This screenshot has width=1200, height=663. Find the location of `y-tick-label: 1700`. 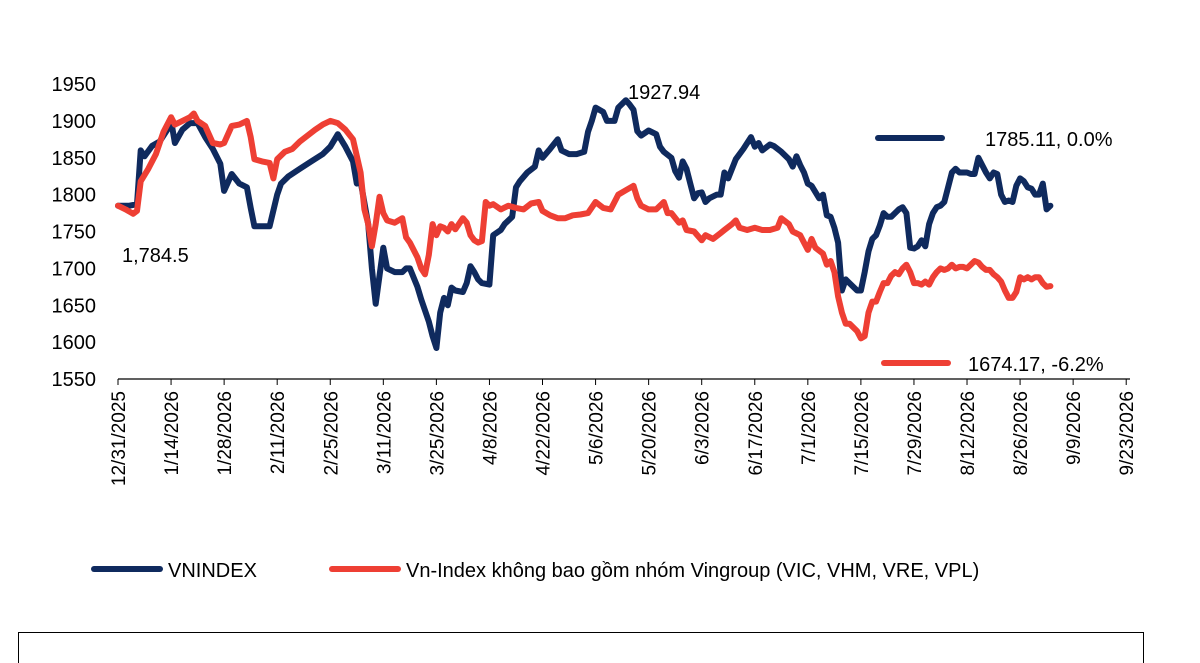

y-tick-label: 1700 is located at coordinates (74, 269).